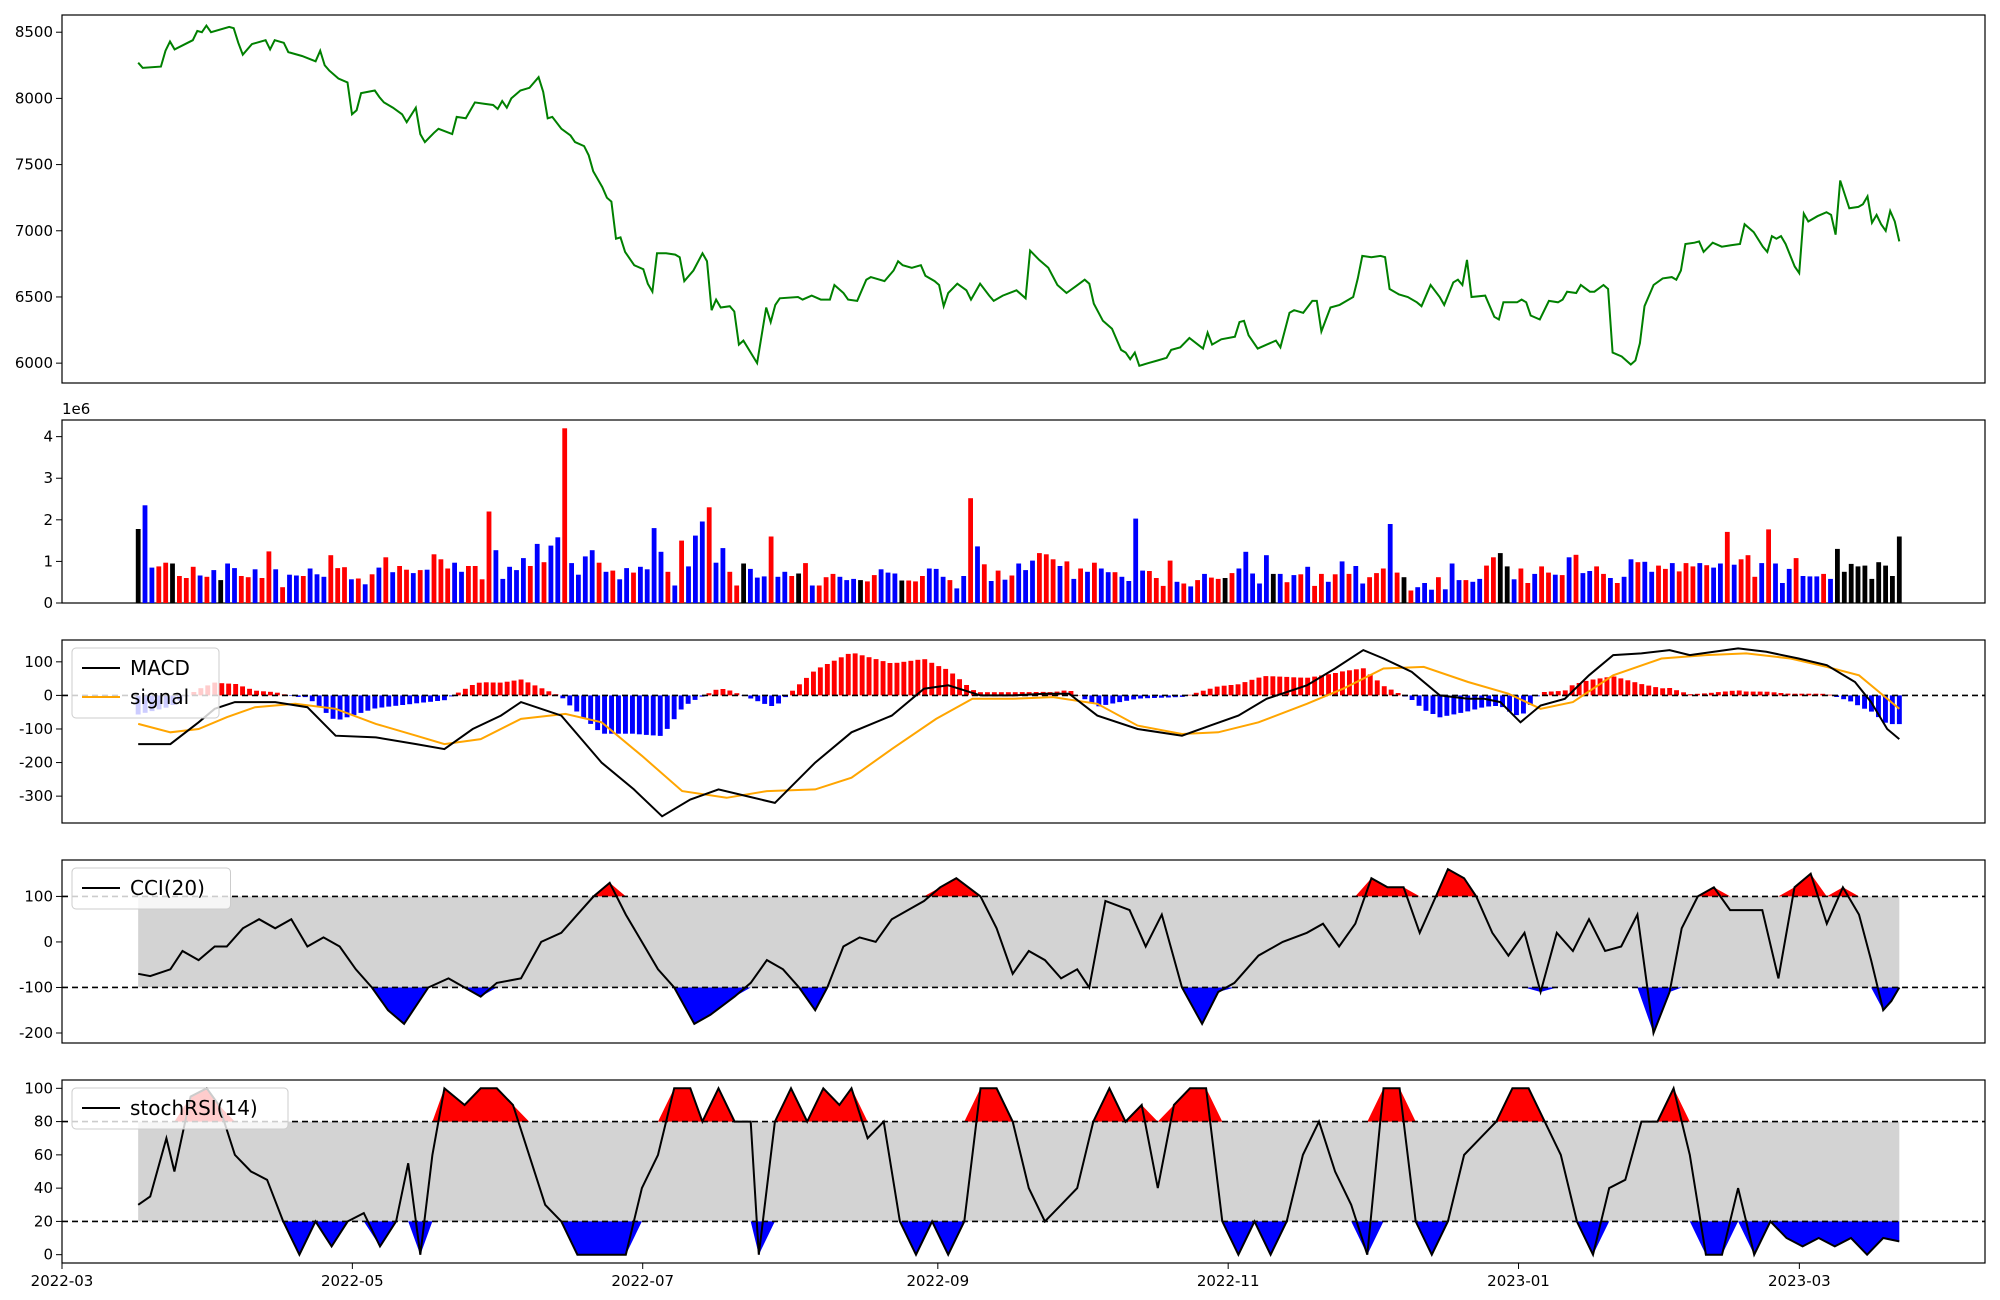 The width and height of the screenshot is (2000, 1300). What do you see at coordinates (937, 1281) in the screenshot?
I see `x-tick-label: 2022-09` at bounding box center [937, 1281].